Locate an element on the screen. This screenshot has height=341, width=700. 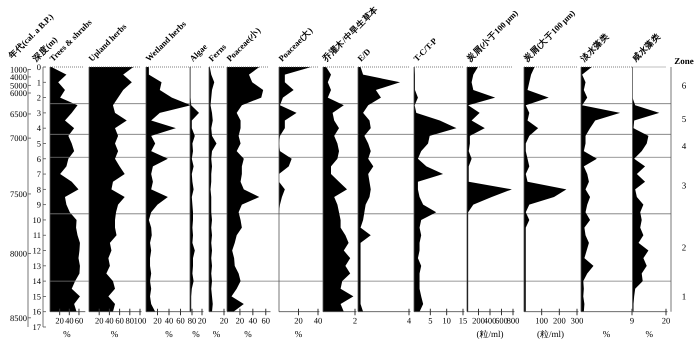
x-tick-label: 5 is located at coordinates (430, 321).